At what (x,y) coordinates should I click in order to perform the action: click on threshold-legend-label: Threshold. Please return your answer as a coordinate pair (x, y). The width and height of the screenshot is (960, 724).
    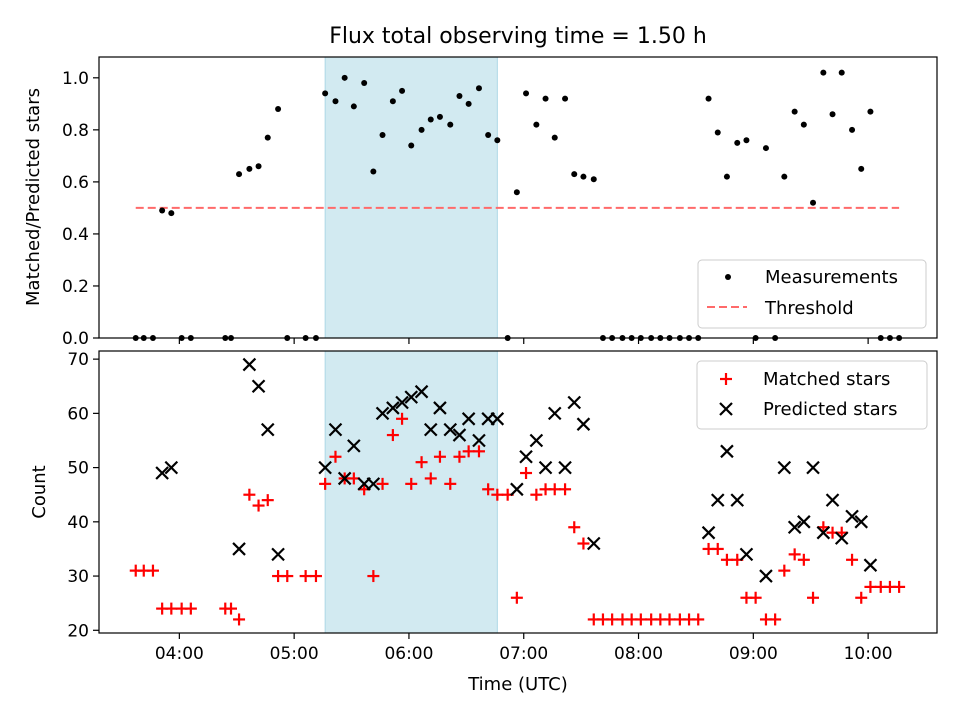
    Looking at the image, I should click on (809, 308).